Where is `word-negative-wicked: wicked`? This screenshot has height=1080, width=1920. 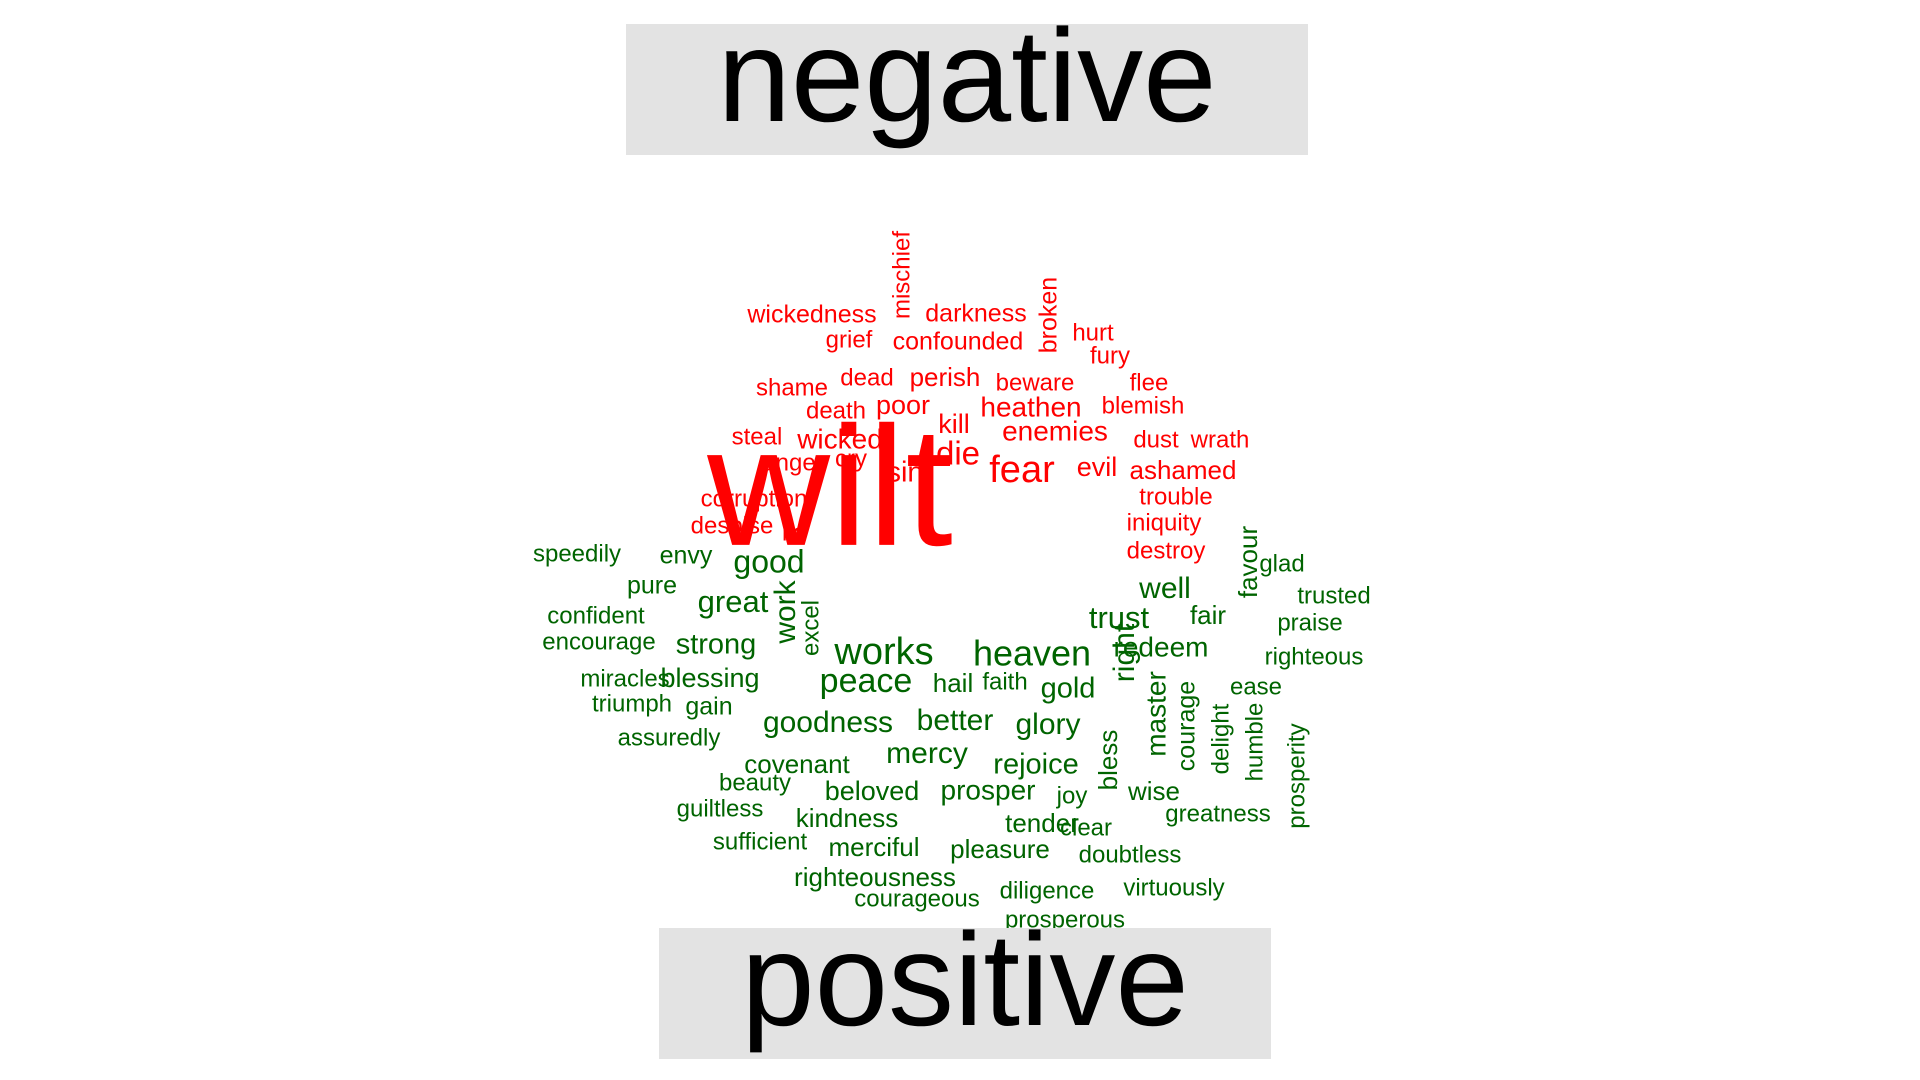
word-negative-wicked: wicked is located at coordinates (839, 438).